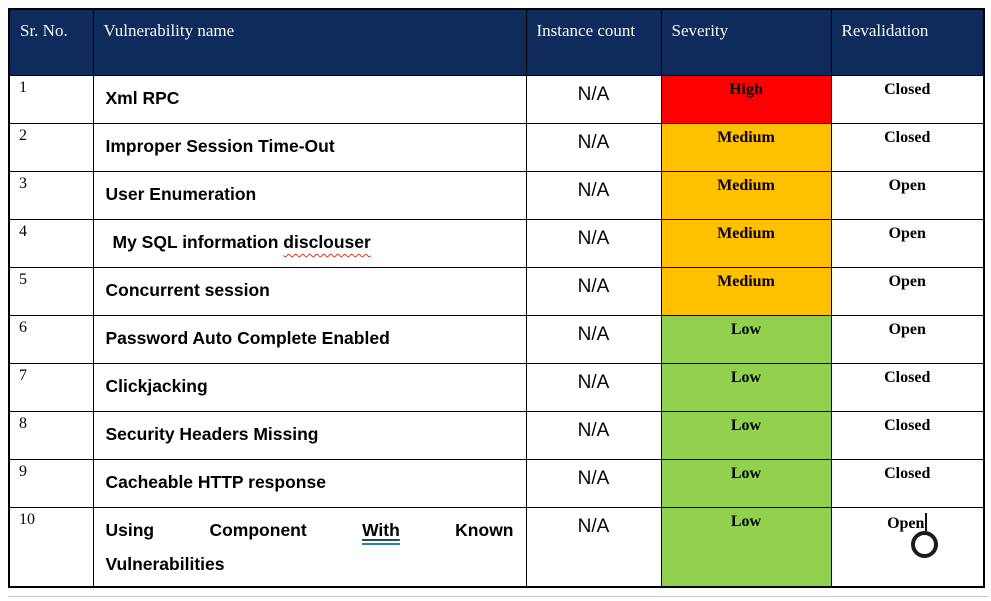 Image resolution: width=991 pixels, height=601 pixels. I want to click on cursor-ring-icon, so click(924, 544).